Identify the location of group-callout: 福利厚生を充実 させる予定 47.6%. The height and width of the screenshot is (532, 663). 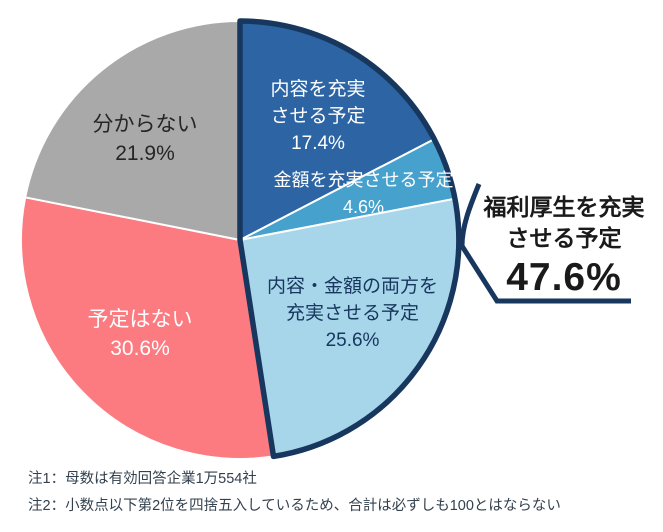
(564, 245).